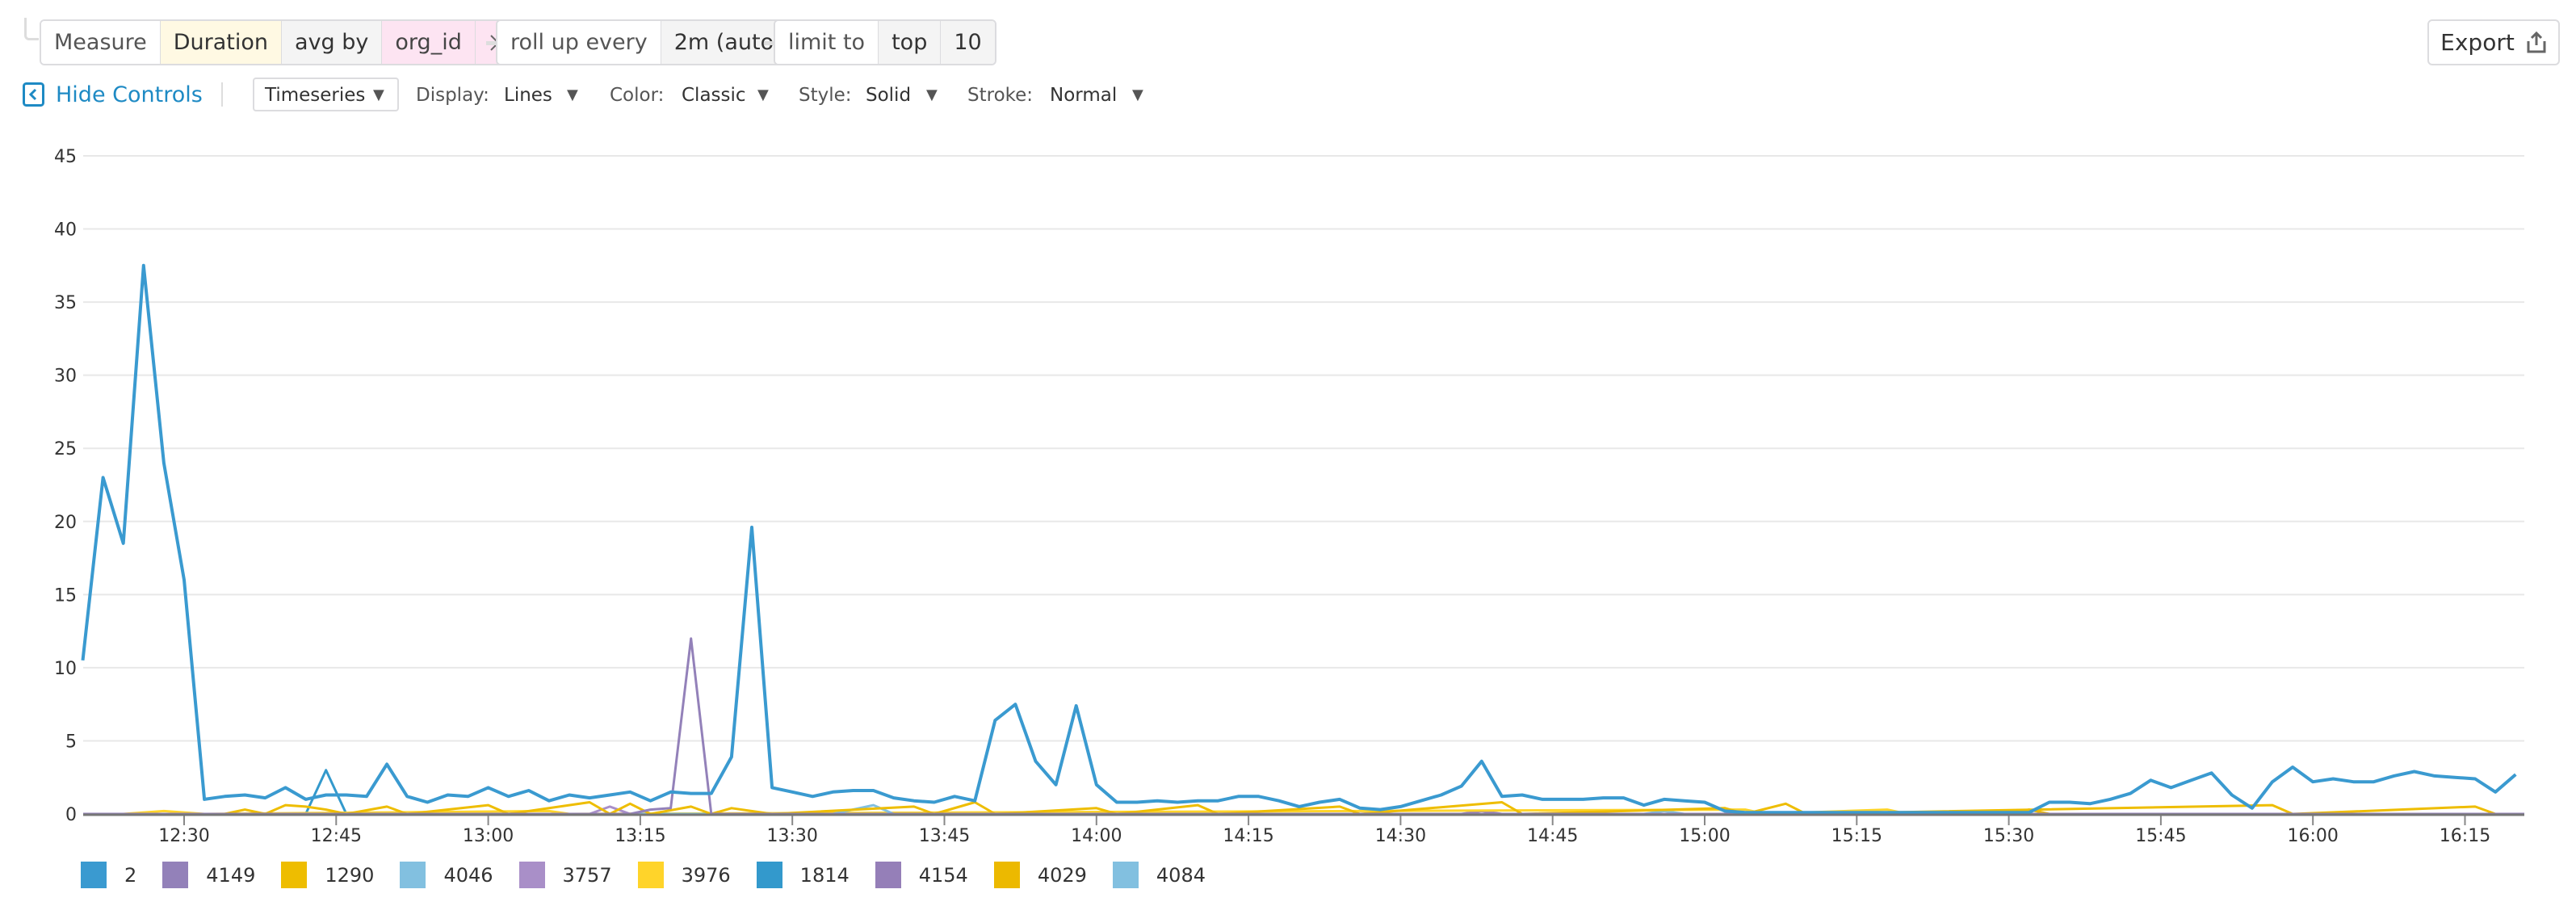  I want to click on style-label: Style:, so click(825, 95).